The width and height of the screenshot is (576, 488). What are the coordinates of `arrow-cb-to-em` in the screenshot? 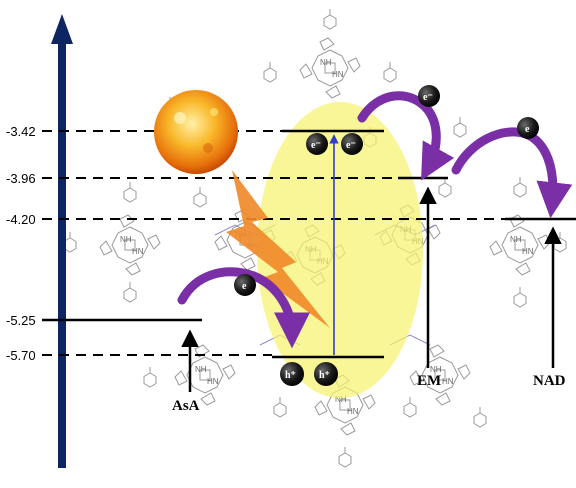 It's located at (406, 136).